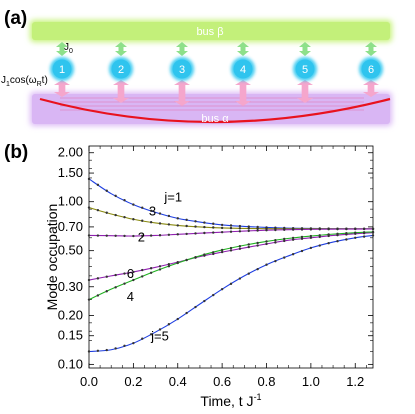  Describe the element at coordinates (230, 400) in the screenshot. I see `x-axis-title: Time, t J-1` at that location.